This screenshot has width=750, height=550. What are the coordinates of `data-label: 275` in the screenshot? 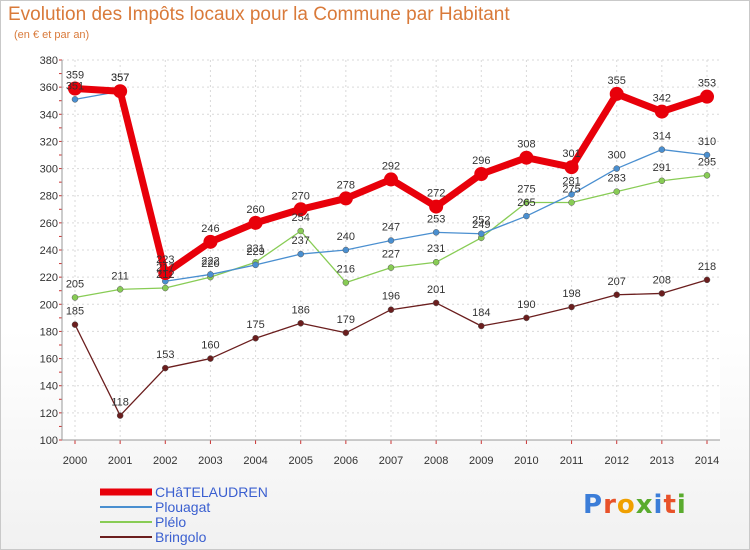 It's located at (571, 190).